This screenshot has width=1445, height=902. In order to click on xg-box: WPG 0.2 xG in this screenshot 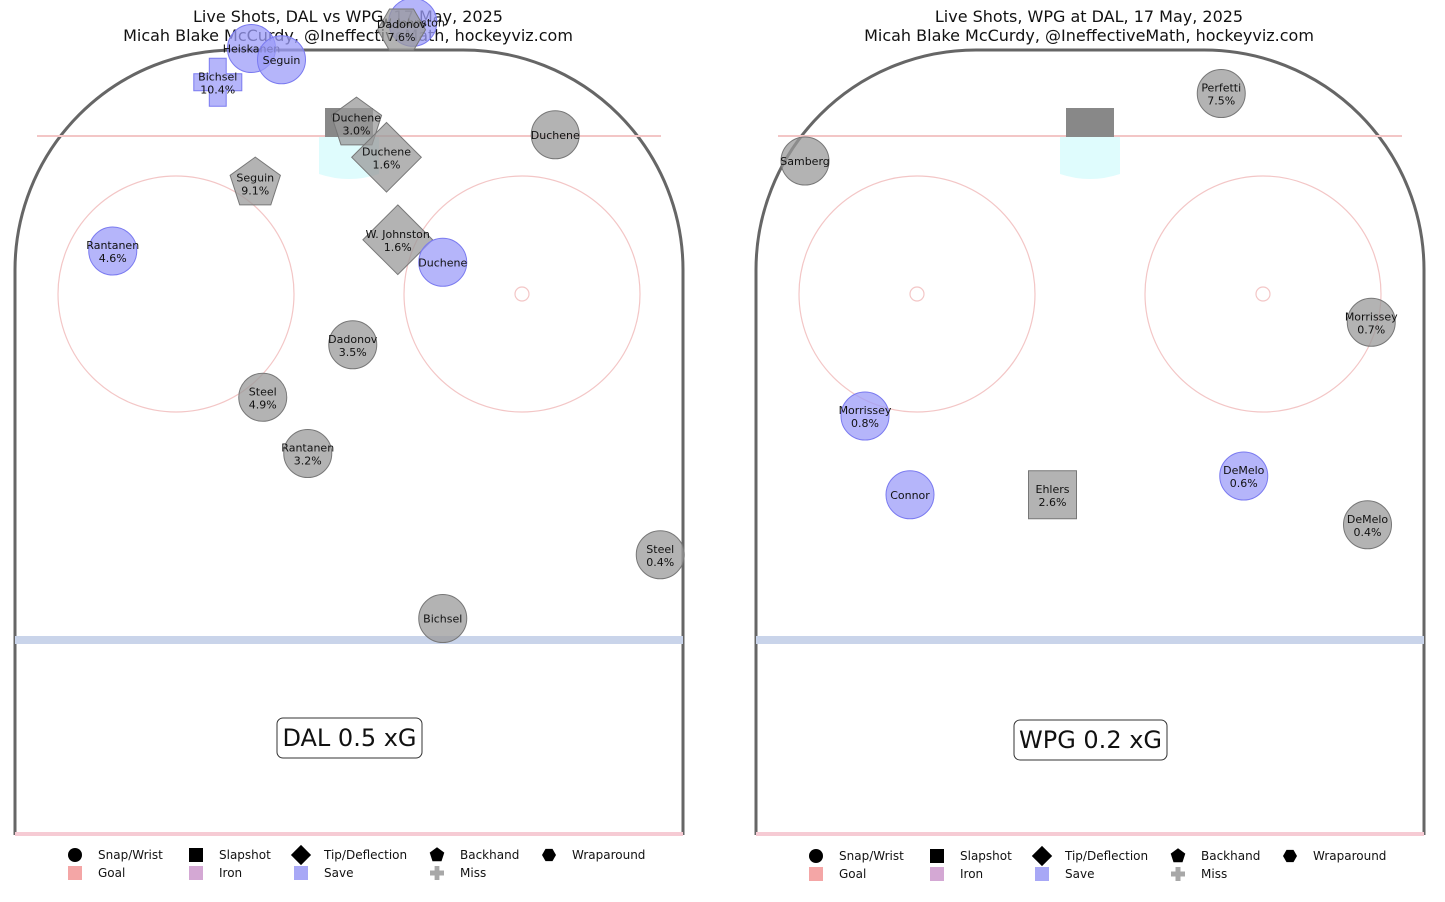, I will do `click(1090, 740)`.